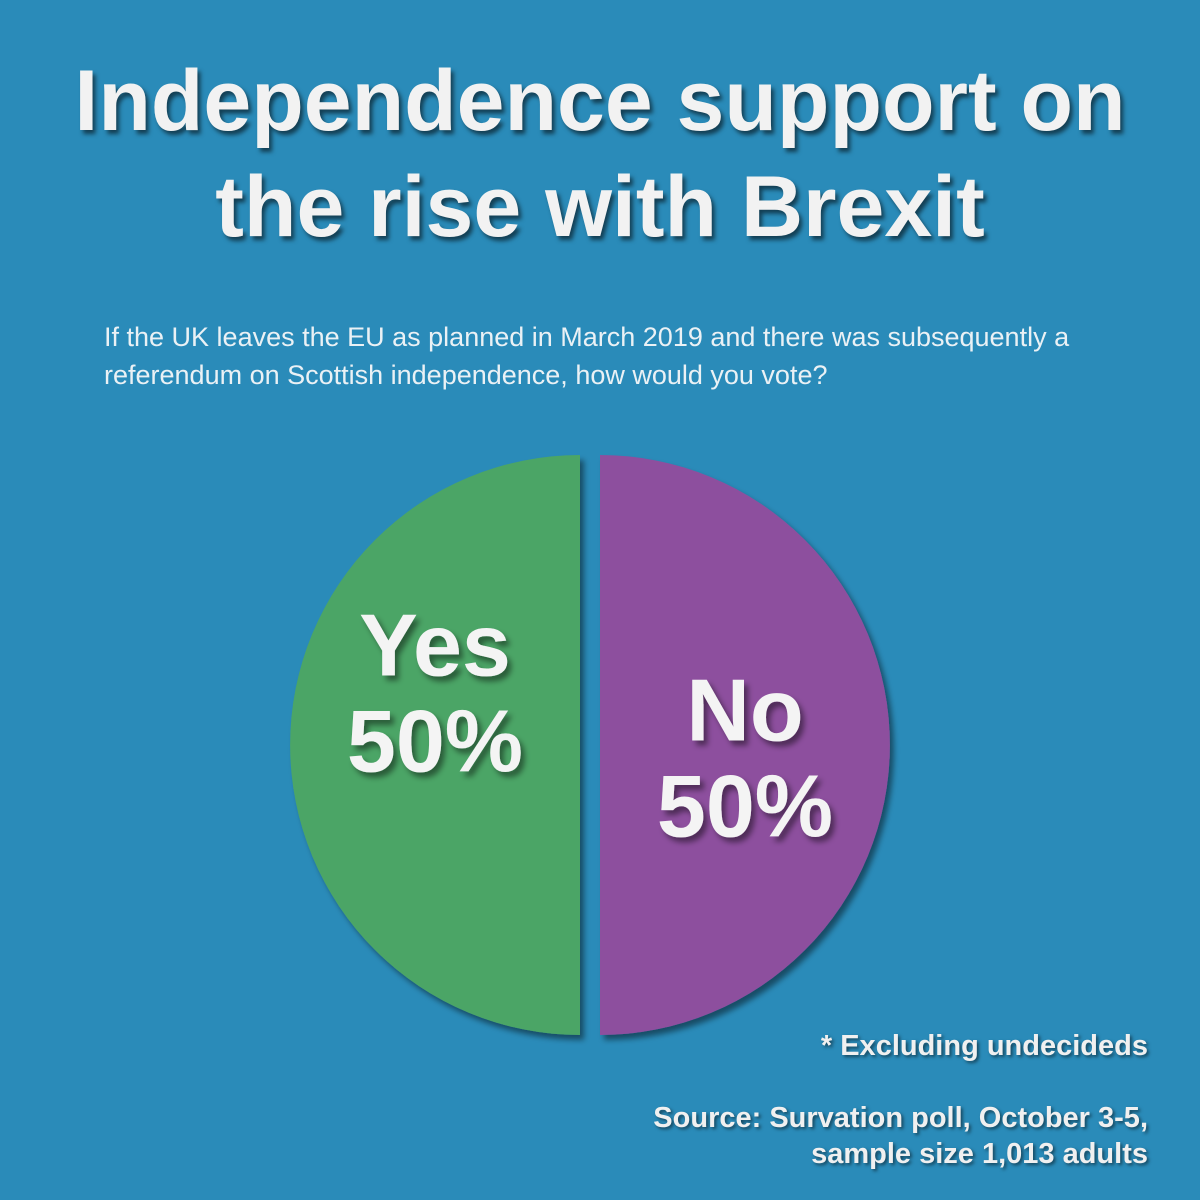 This screenshot has width=1200, height=1200. Describe the element at coordinates (435, 644) in the screenshot. I see `slice-category-label: Yes` at that location.